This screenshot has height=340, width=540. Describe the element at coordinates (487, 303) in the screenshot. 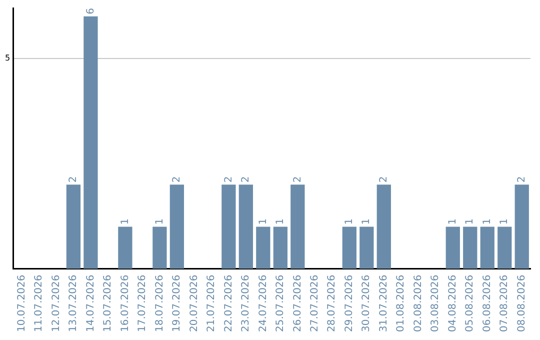

I see `x-tick-label: 06.08.2026` at that location.